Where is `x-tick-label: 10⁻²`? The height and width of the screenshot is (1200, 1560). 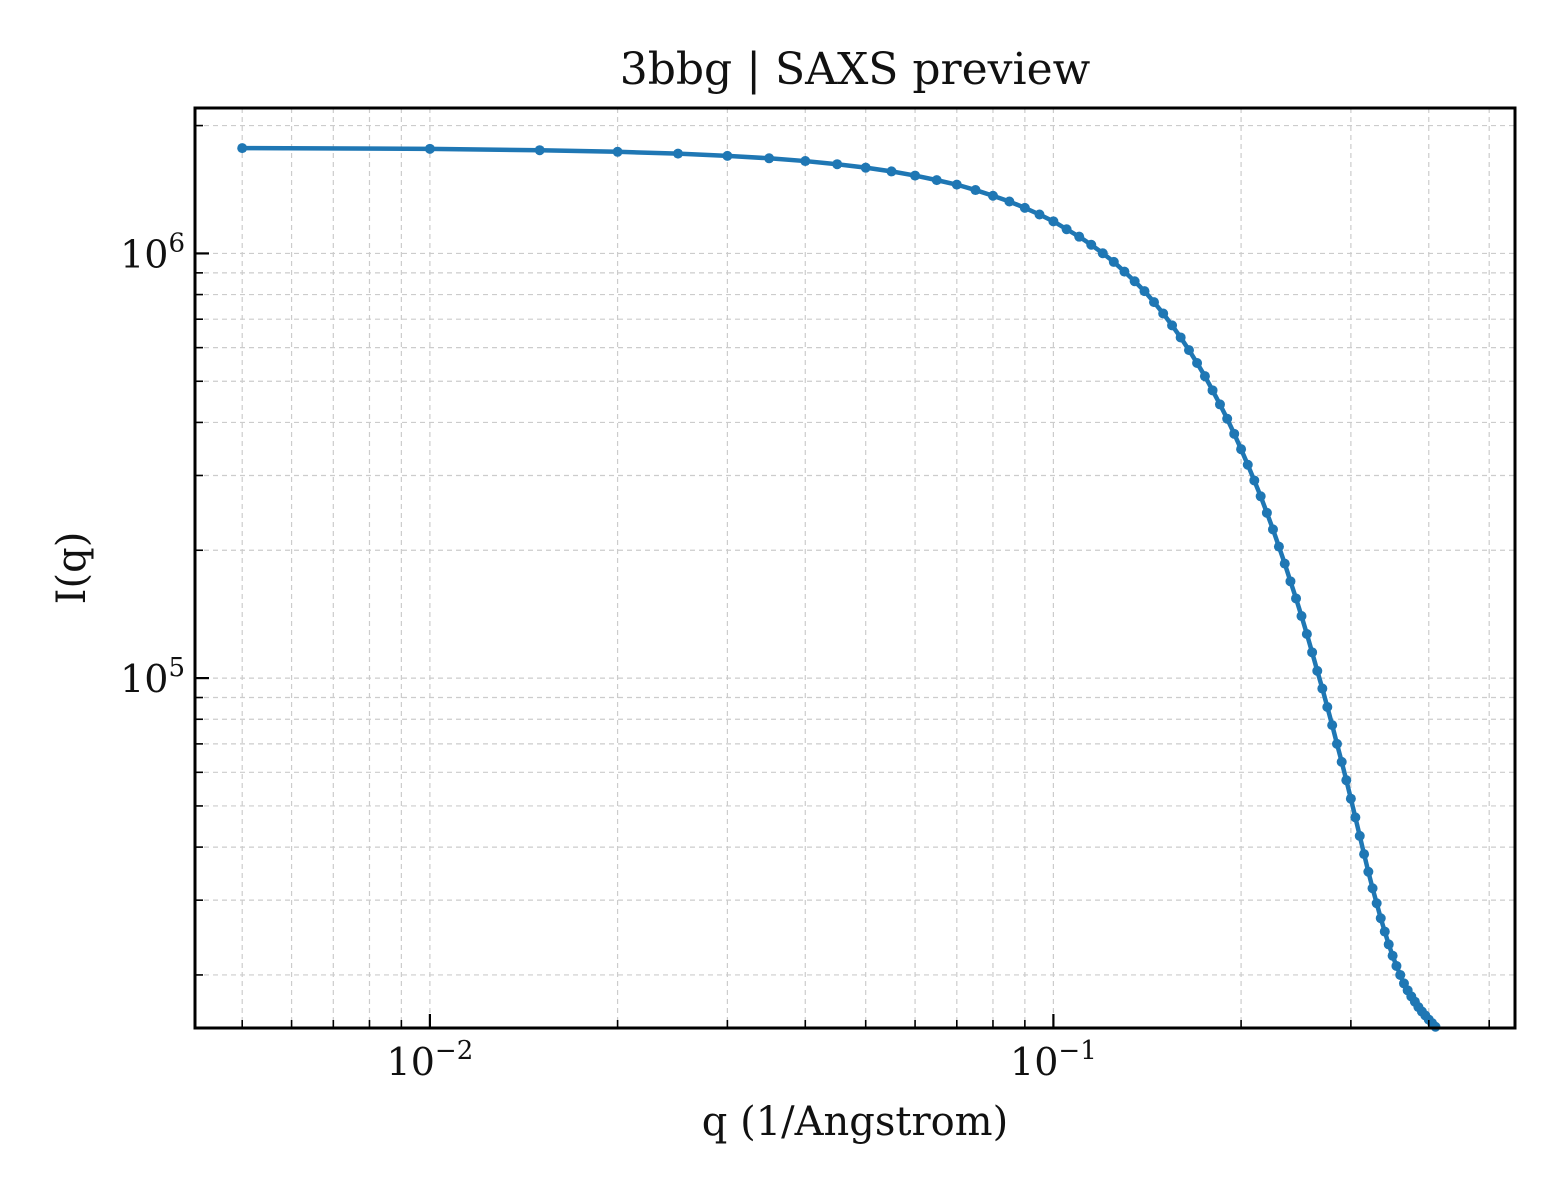
x-tick-label: 10⁻² is located at coordinates (430, 1060).